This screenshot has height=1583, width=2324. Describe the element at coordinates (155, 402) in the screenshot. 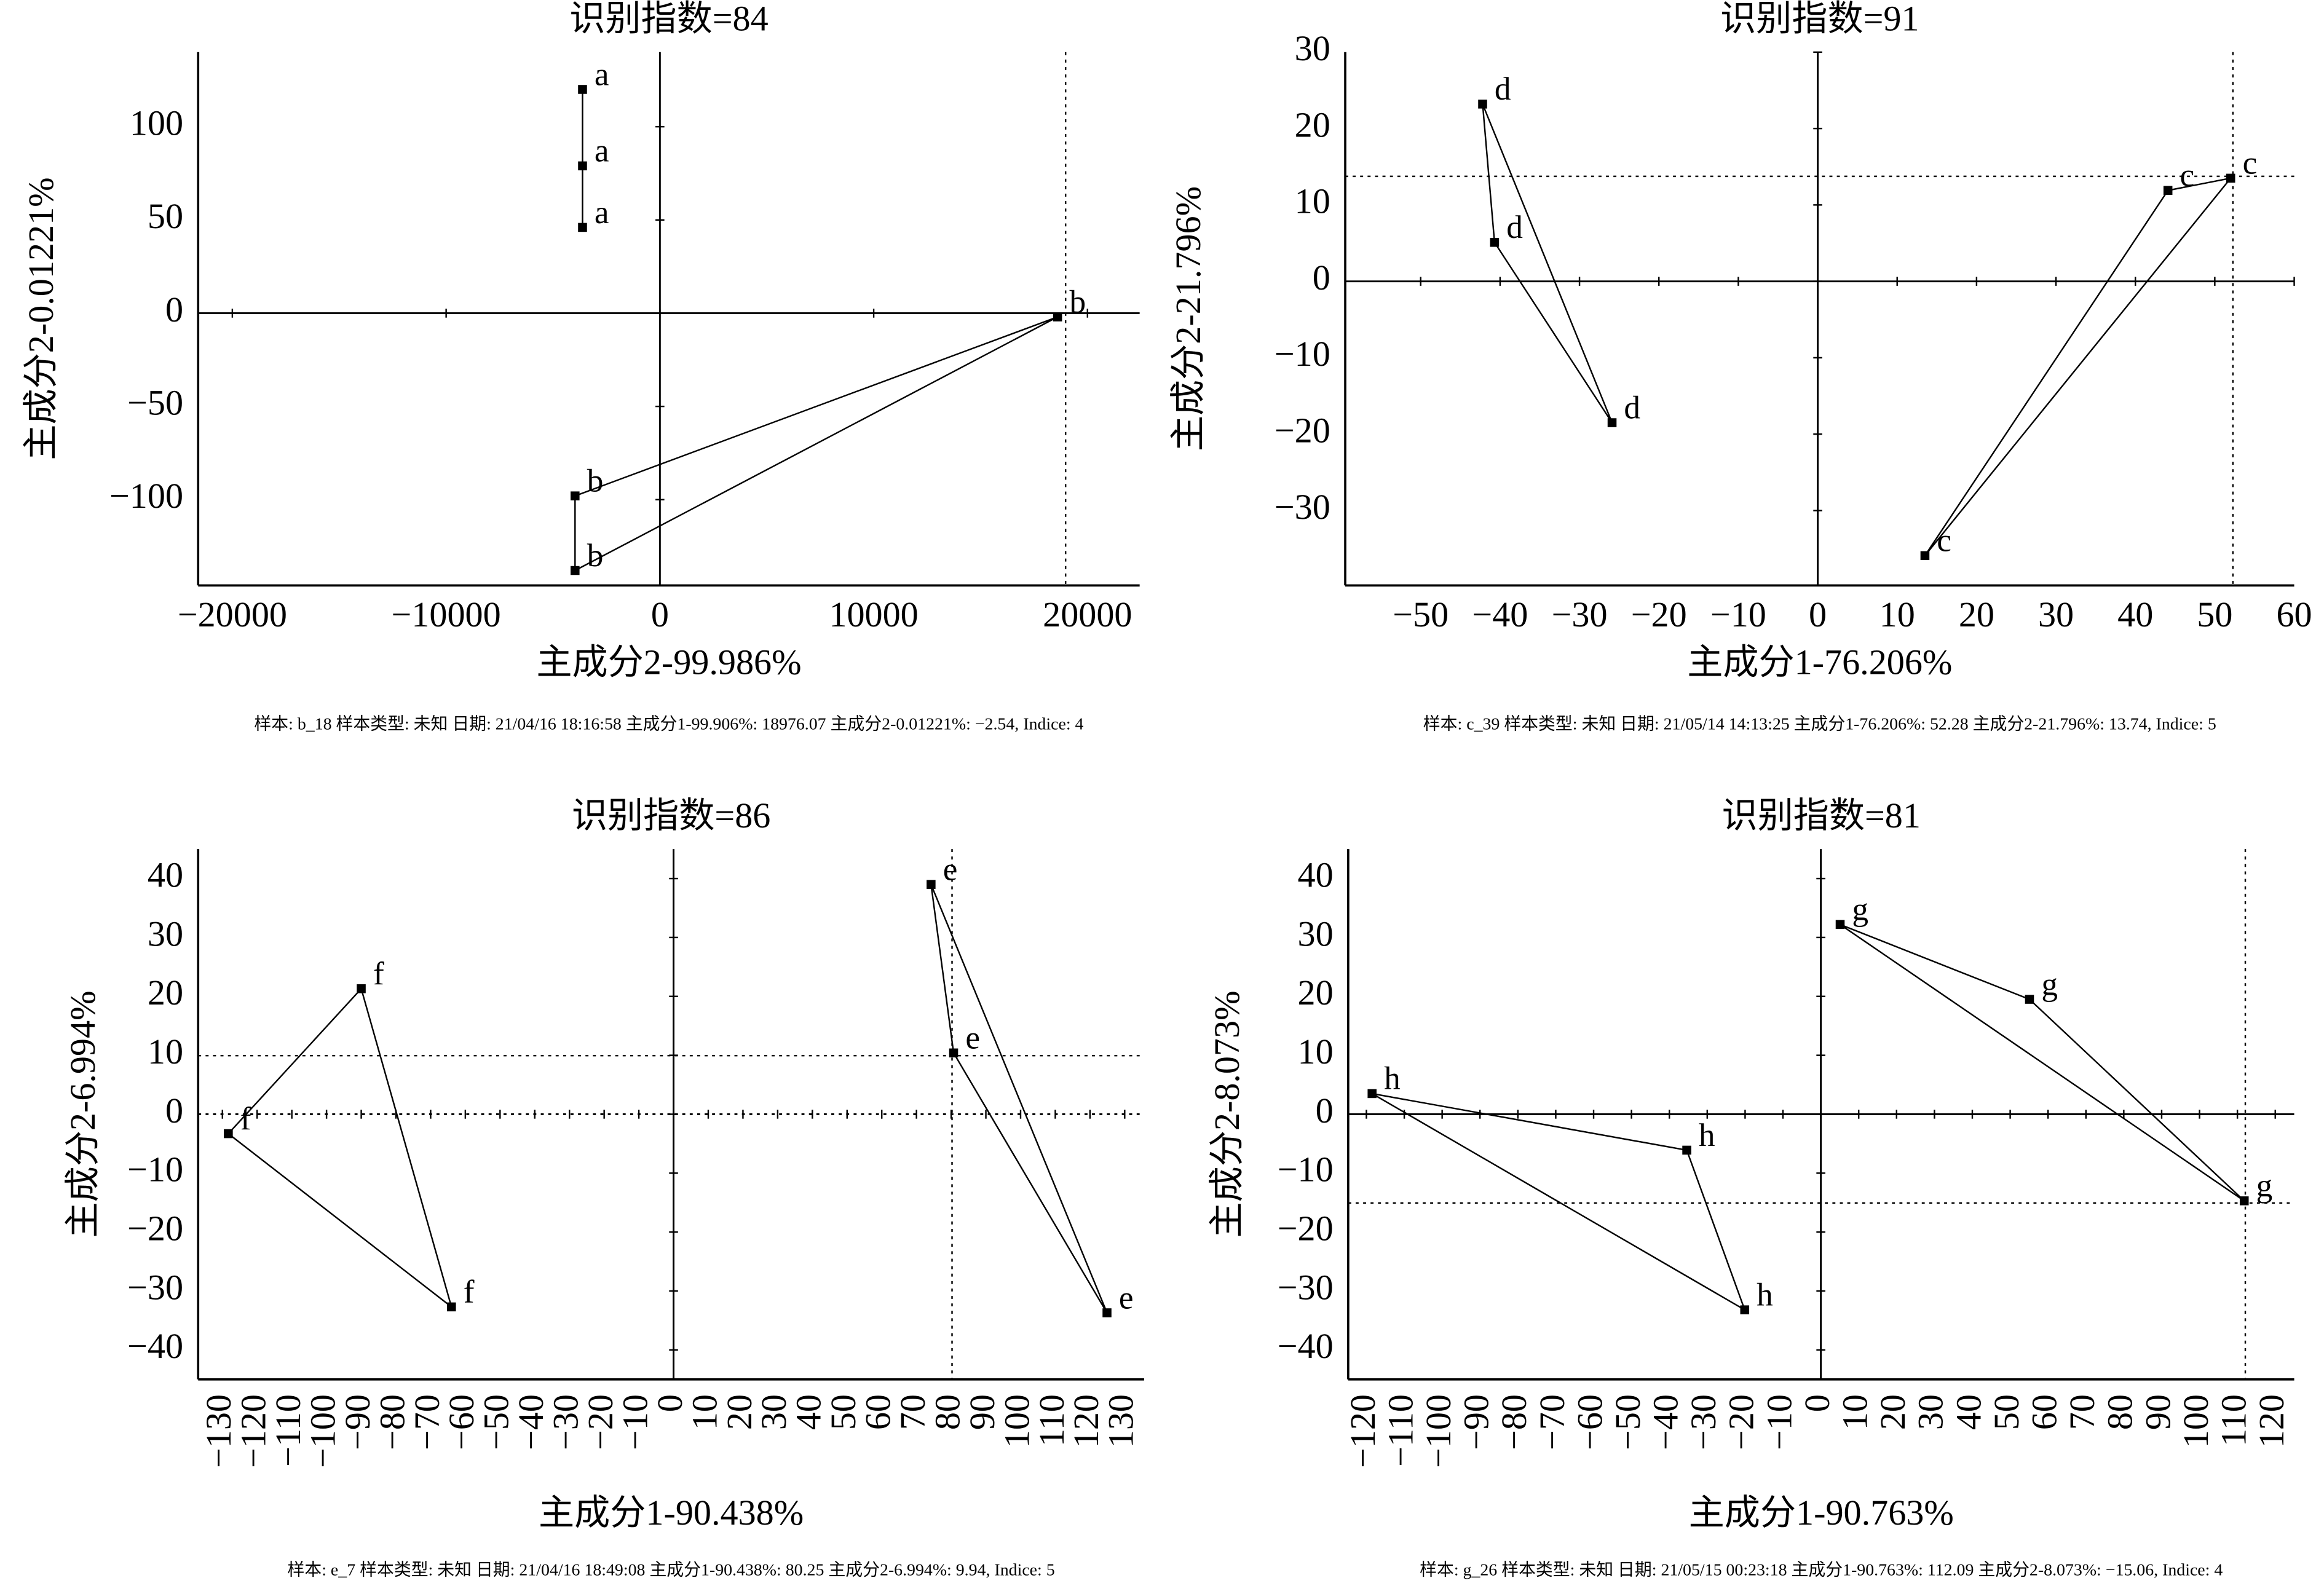

I see `y-tick-label: −50` at that location.